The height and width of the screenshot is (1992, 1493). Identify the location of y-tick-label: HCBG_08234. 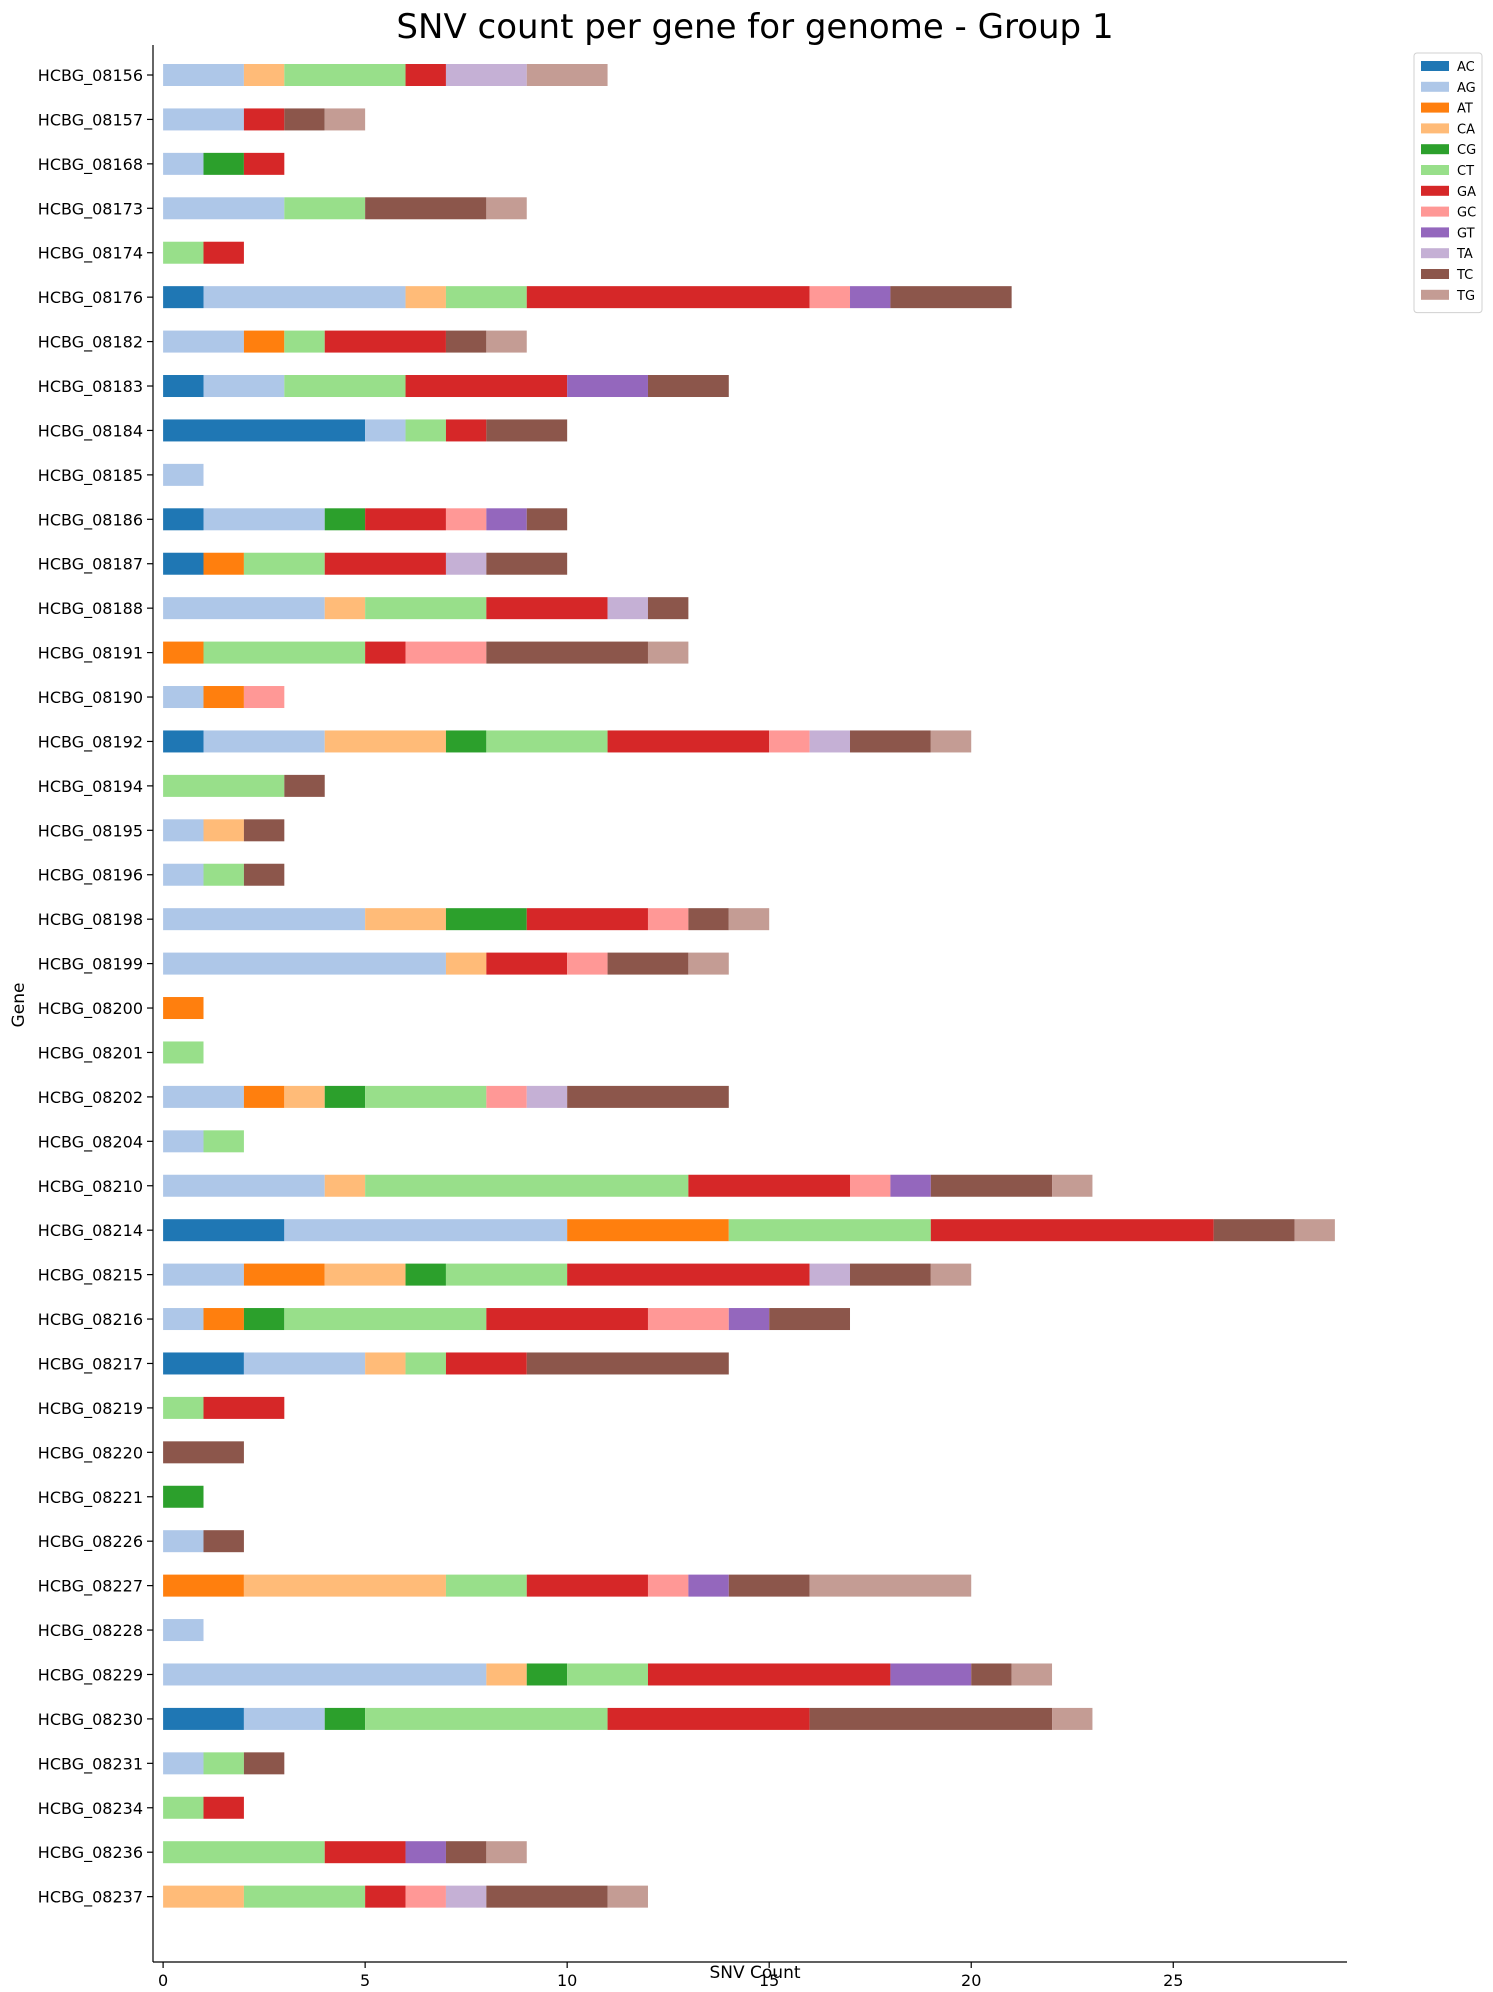
(90, 1809).